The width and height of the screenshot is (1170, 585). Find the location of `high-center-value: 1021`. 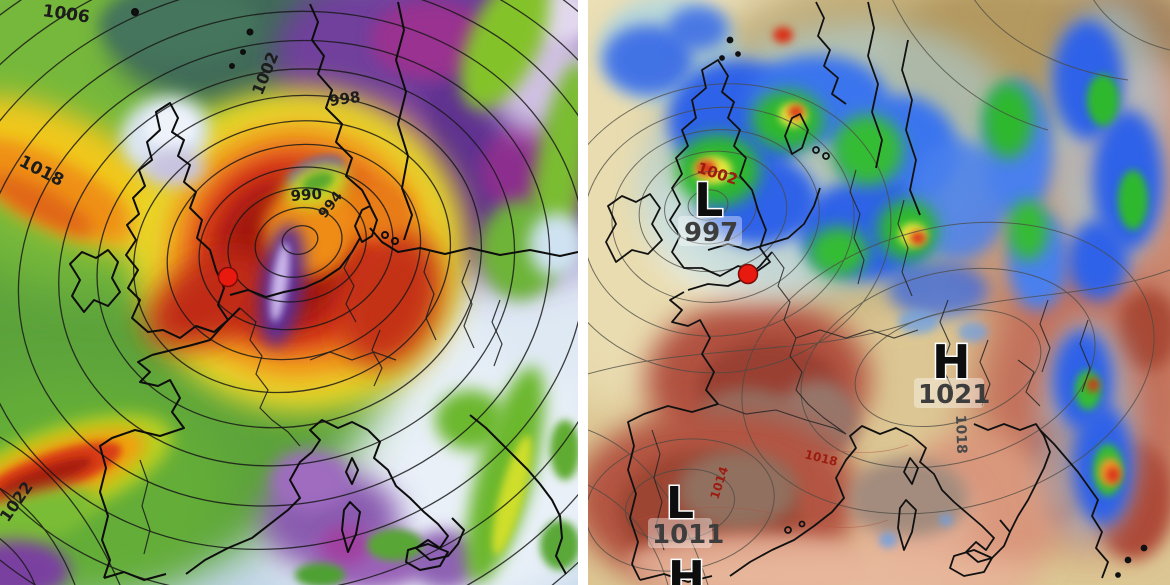

high-center-value: 1021 is located at coordinates (954, 395).